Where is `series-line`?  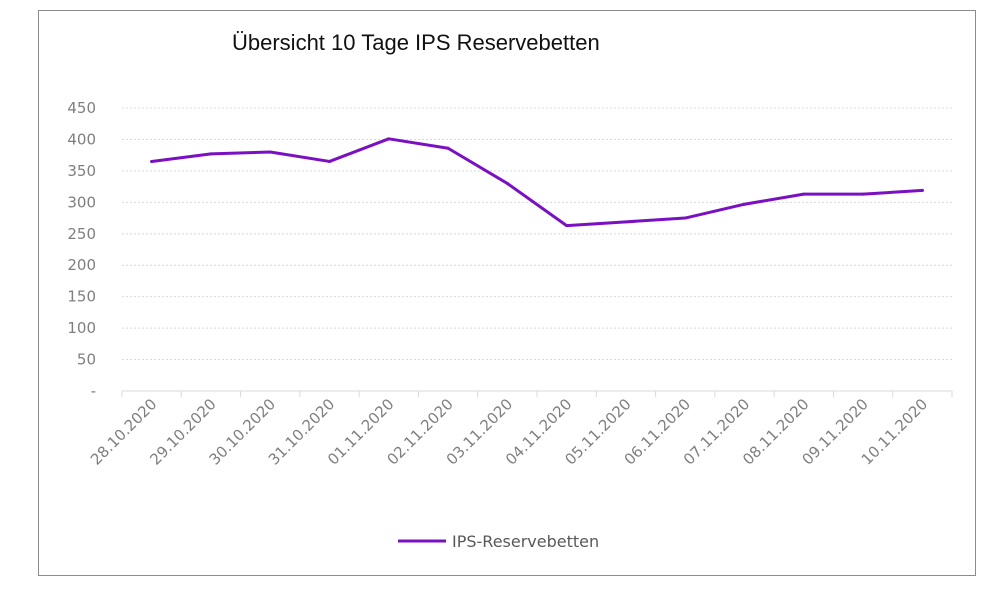 series-line is located at coordinates (537, 182).